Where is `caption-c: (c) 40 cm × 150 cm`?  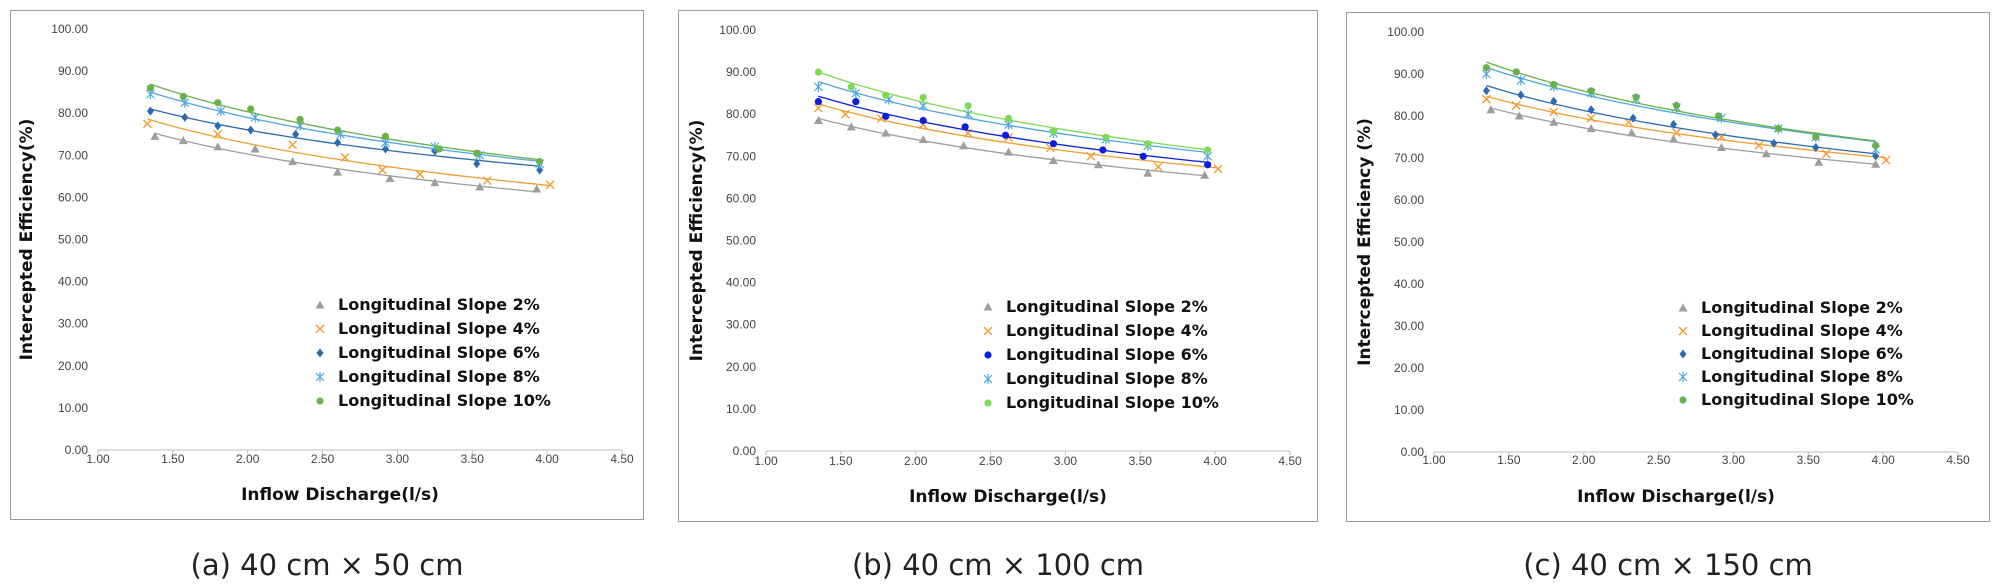
caption-c: (c) 40 cm × 150 cm is located at coordinates (1668, 565).